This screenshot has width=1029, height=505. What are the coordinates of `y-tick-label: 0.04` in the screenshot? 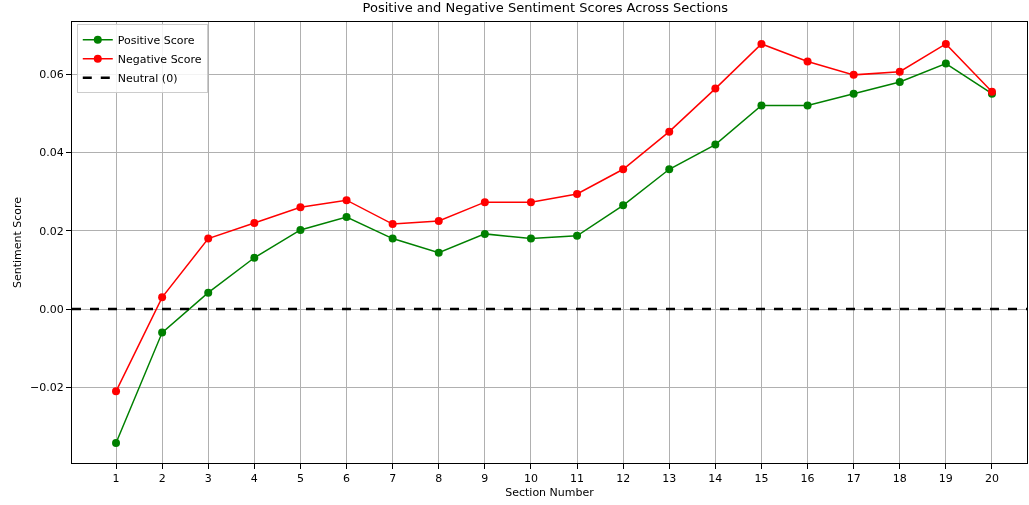 It's located at (51, 153).